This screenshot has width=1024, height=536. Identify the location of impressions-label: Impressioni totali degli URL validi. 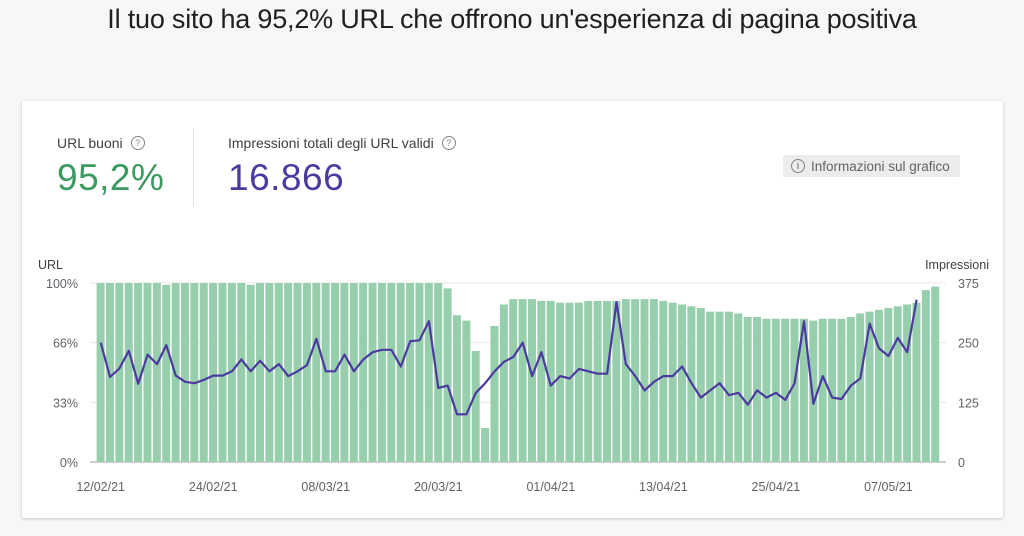
(331, 143).